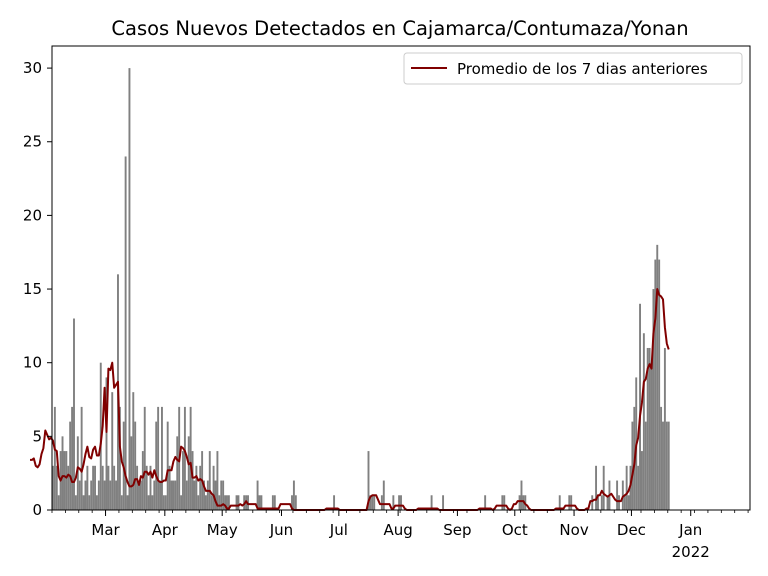  What do you see at coordinates (690, 530) in the screenshot?
I see `x-tick-label: Jan` at bounding box center [690, 530].